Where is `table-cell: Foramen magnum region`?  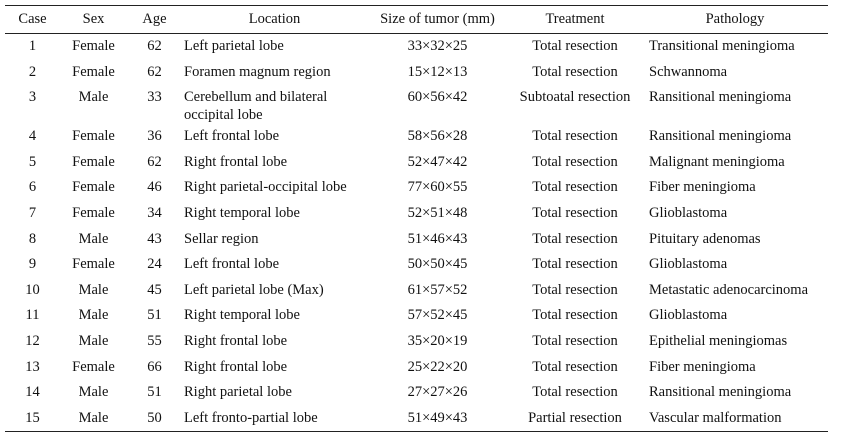 table-cell: Foramen magnum region is located at coordinates (257, 71).